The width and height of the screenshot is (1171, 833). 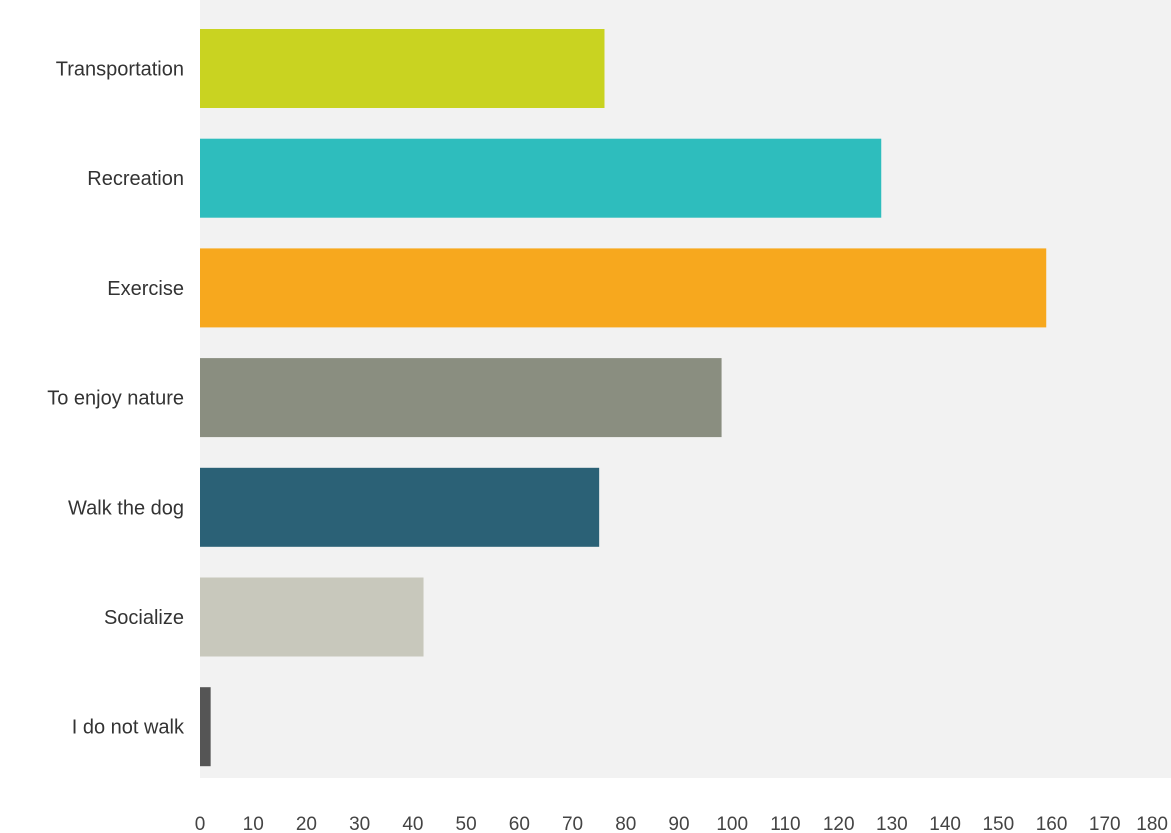 I want to click on category-label: Exercise, so click(x=145, y=289).